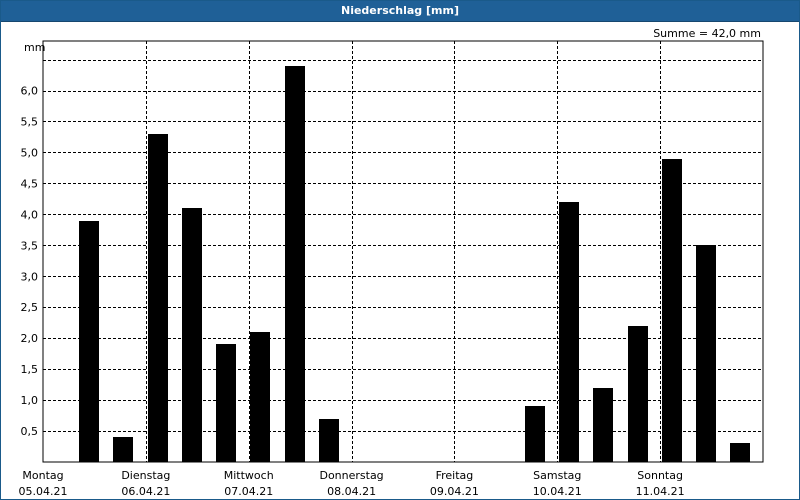 Image resolution: width=800 pixels, height=500 pixels. I want to click on x-tick-day: Montag, so click(42, 475).